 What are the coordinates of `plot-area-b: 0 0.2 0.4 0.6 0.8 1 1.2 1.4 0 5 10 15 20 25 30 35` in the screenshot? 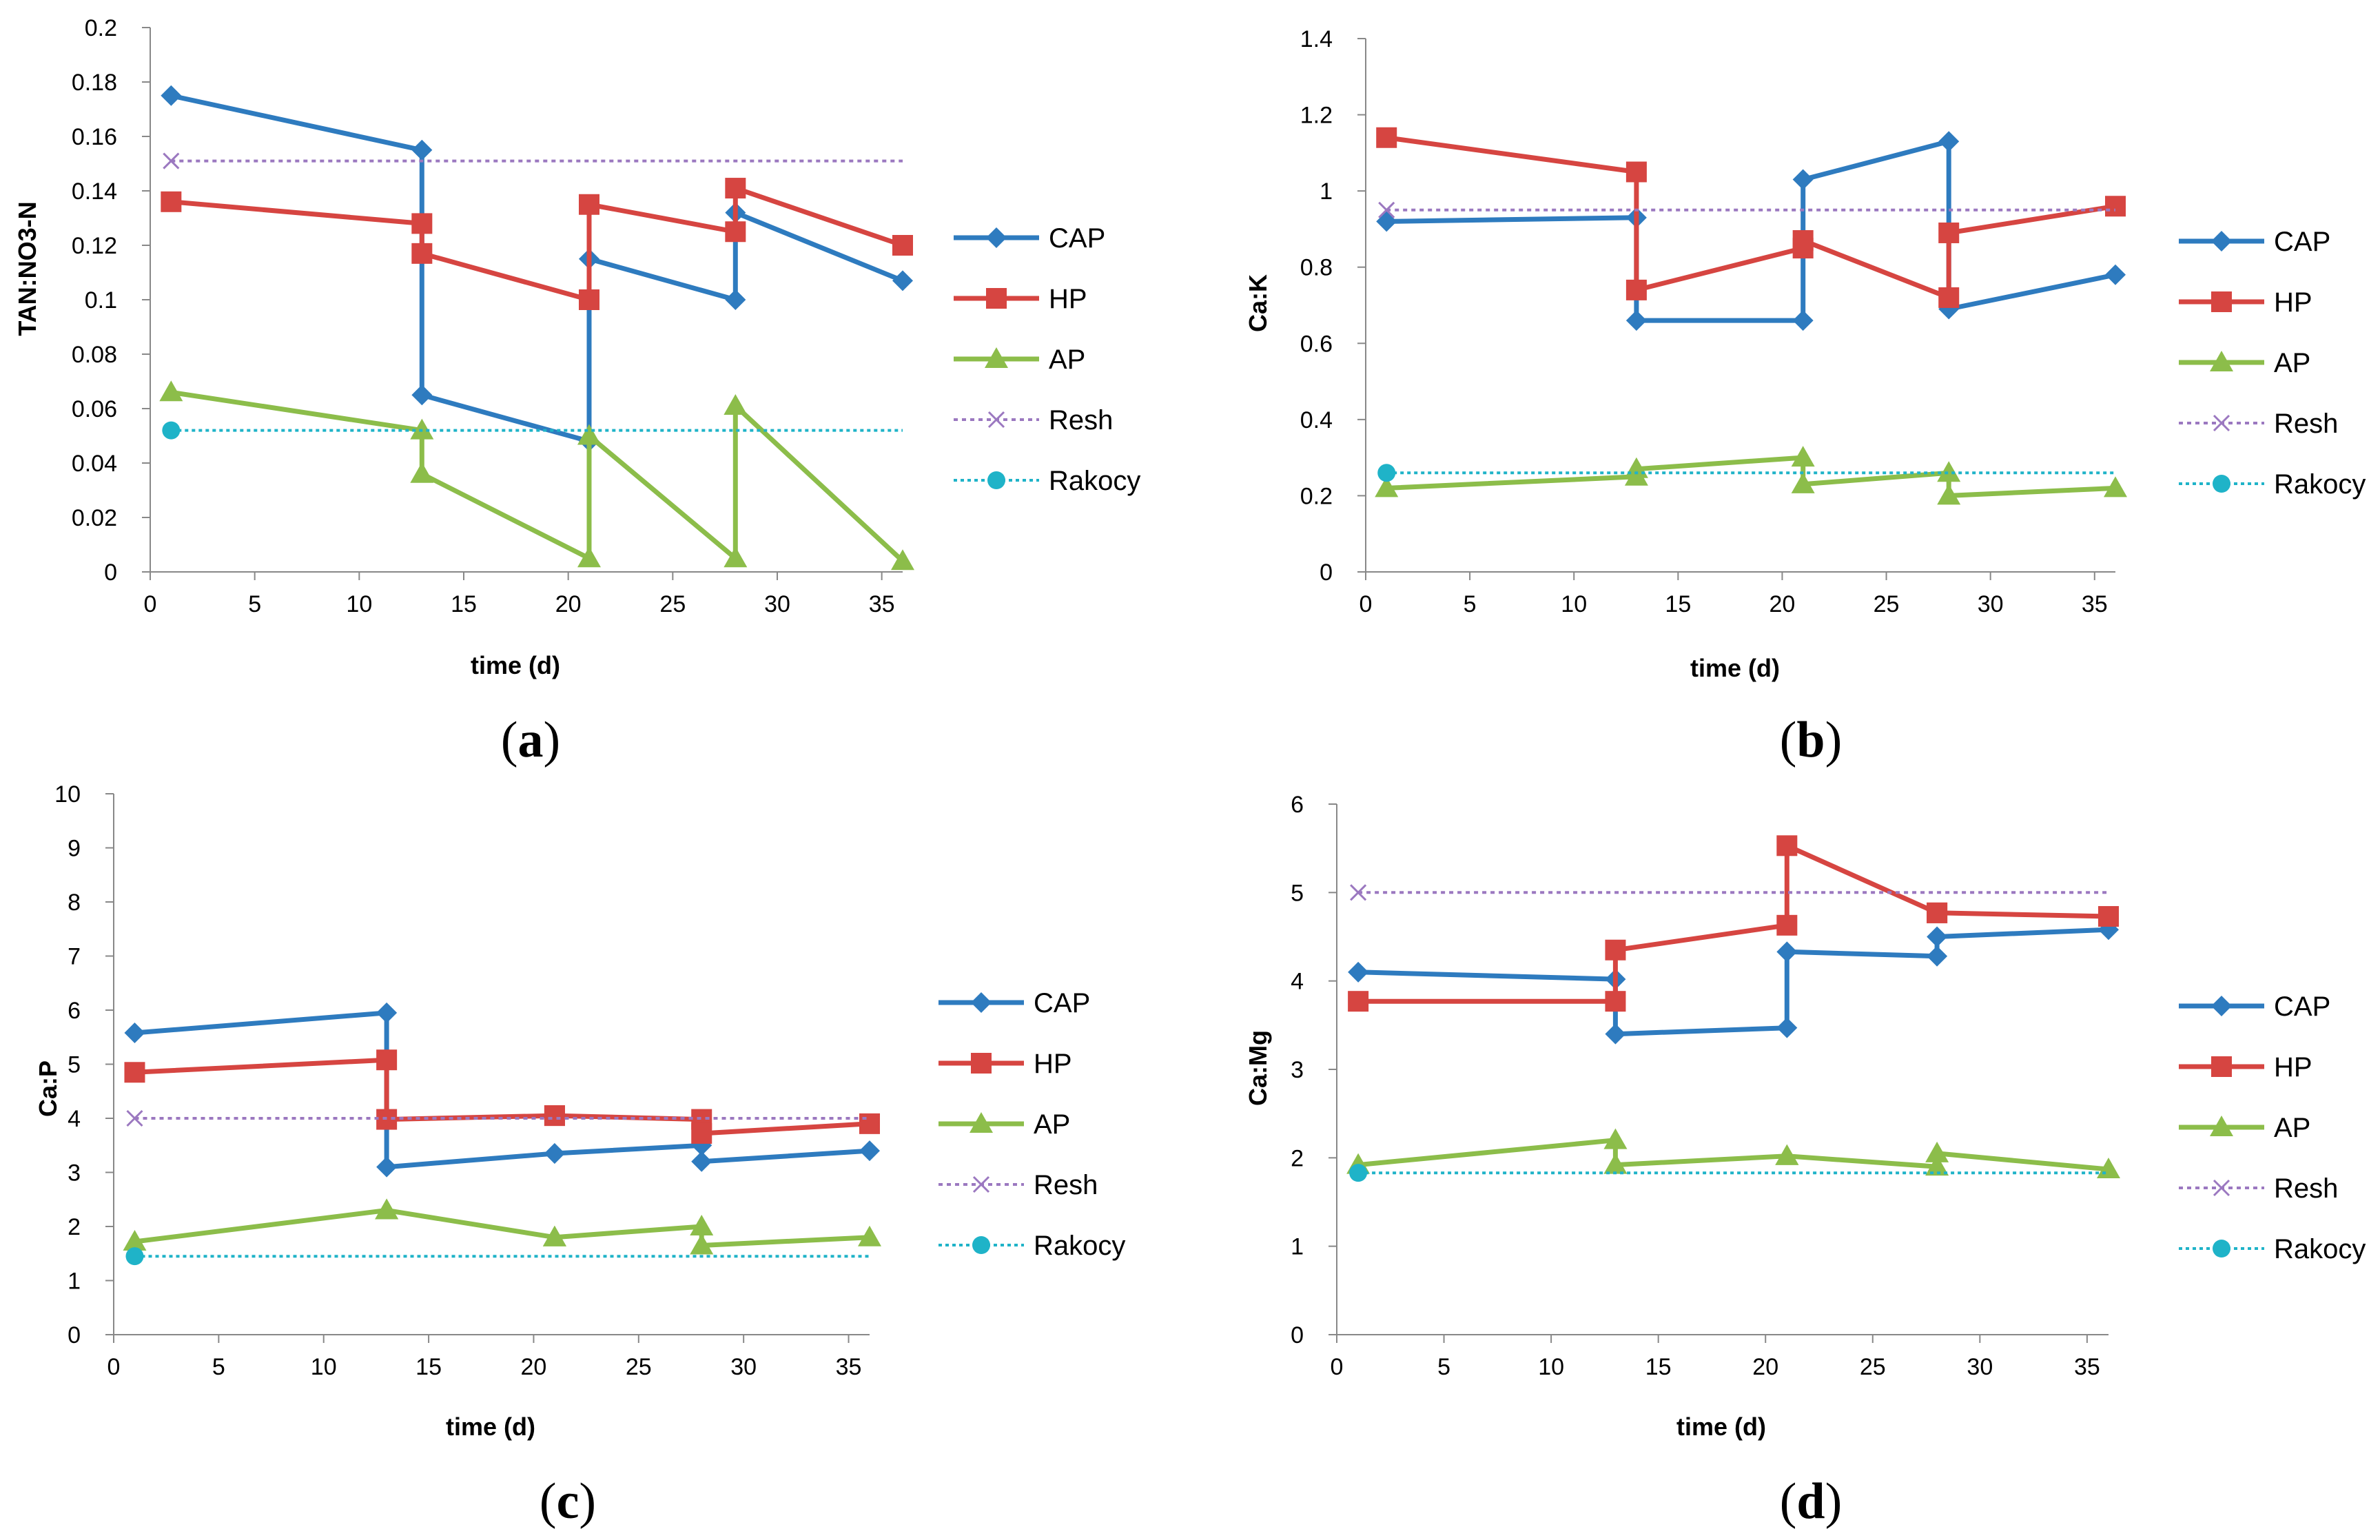 It's located at (1713, 321).